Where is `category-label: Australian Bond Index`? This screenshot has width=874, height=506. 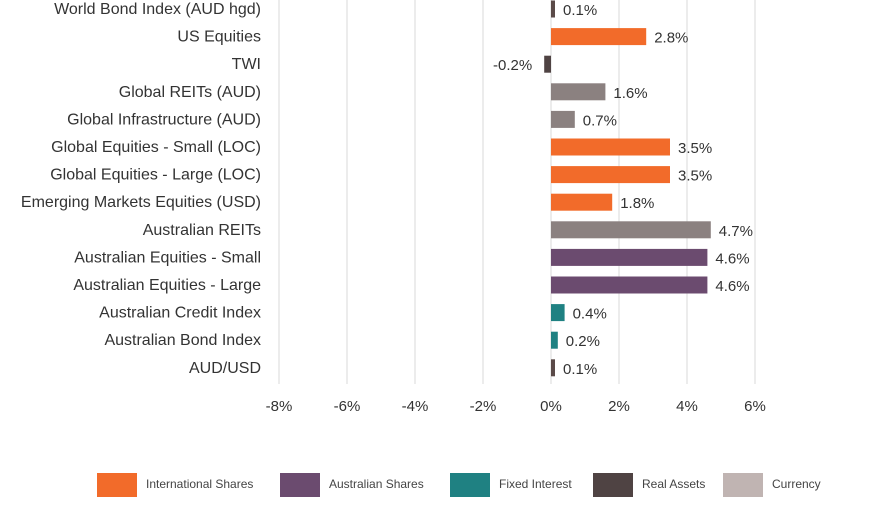 category-label: Australian Bond Index is located at coordinates (182, 340).